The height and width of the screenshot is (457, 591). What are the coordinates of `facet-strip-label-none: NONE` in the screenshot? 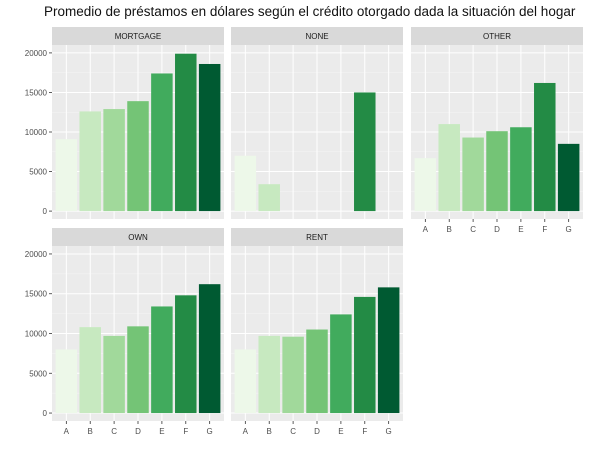 It's located at (316, 36).